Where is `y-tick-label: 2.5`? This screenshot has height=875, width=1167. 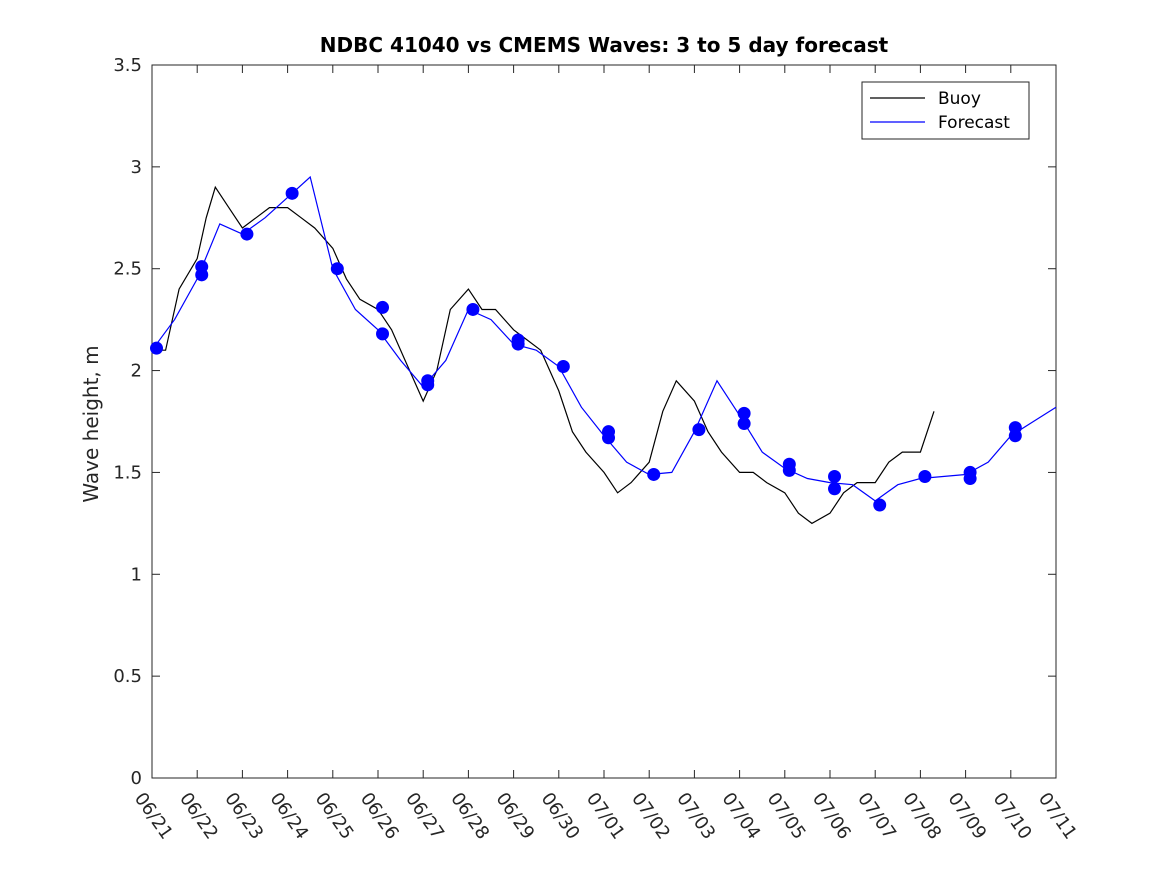
y-tick-label: 2.5 is located at coordinates (127, 269).